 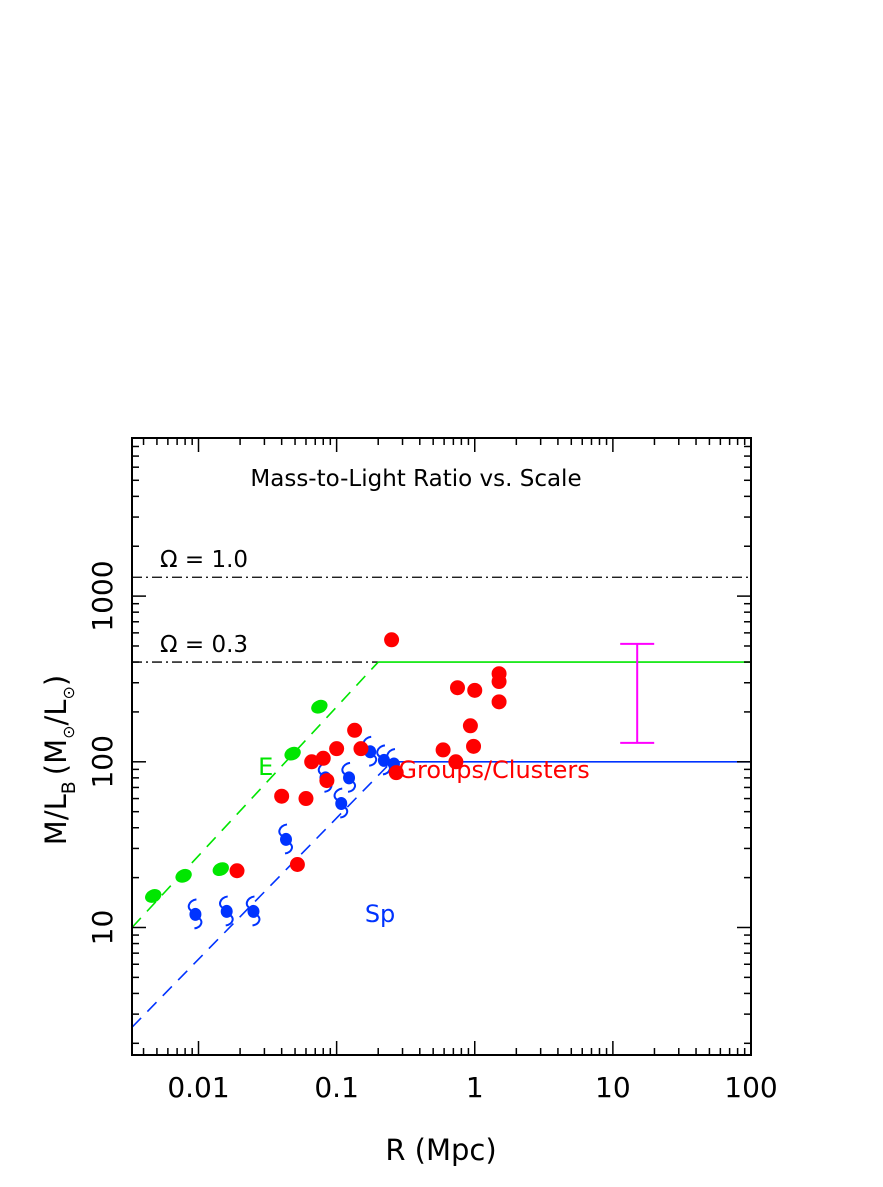 I want to click on x-tick-label: 100, so click(x=750, y=1087).